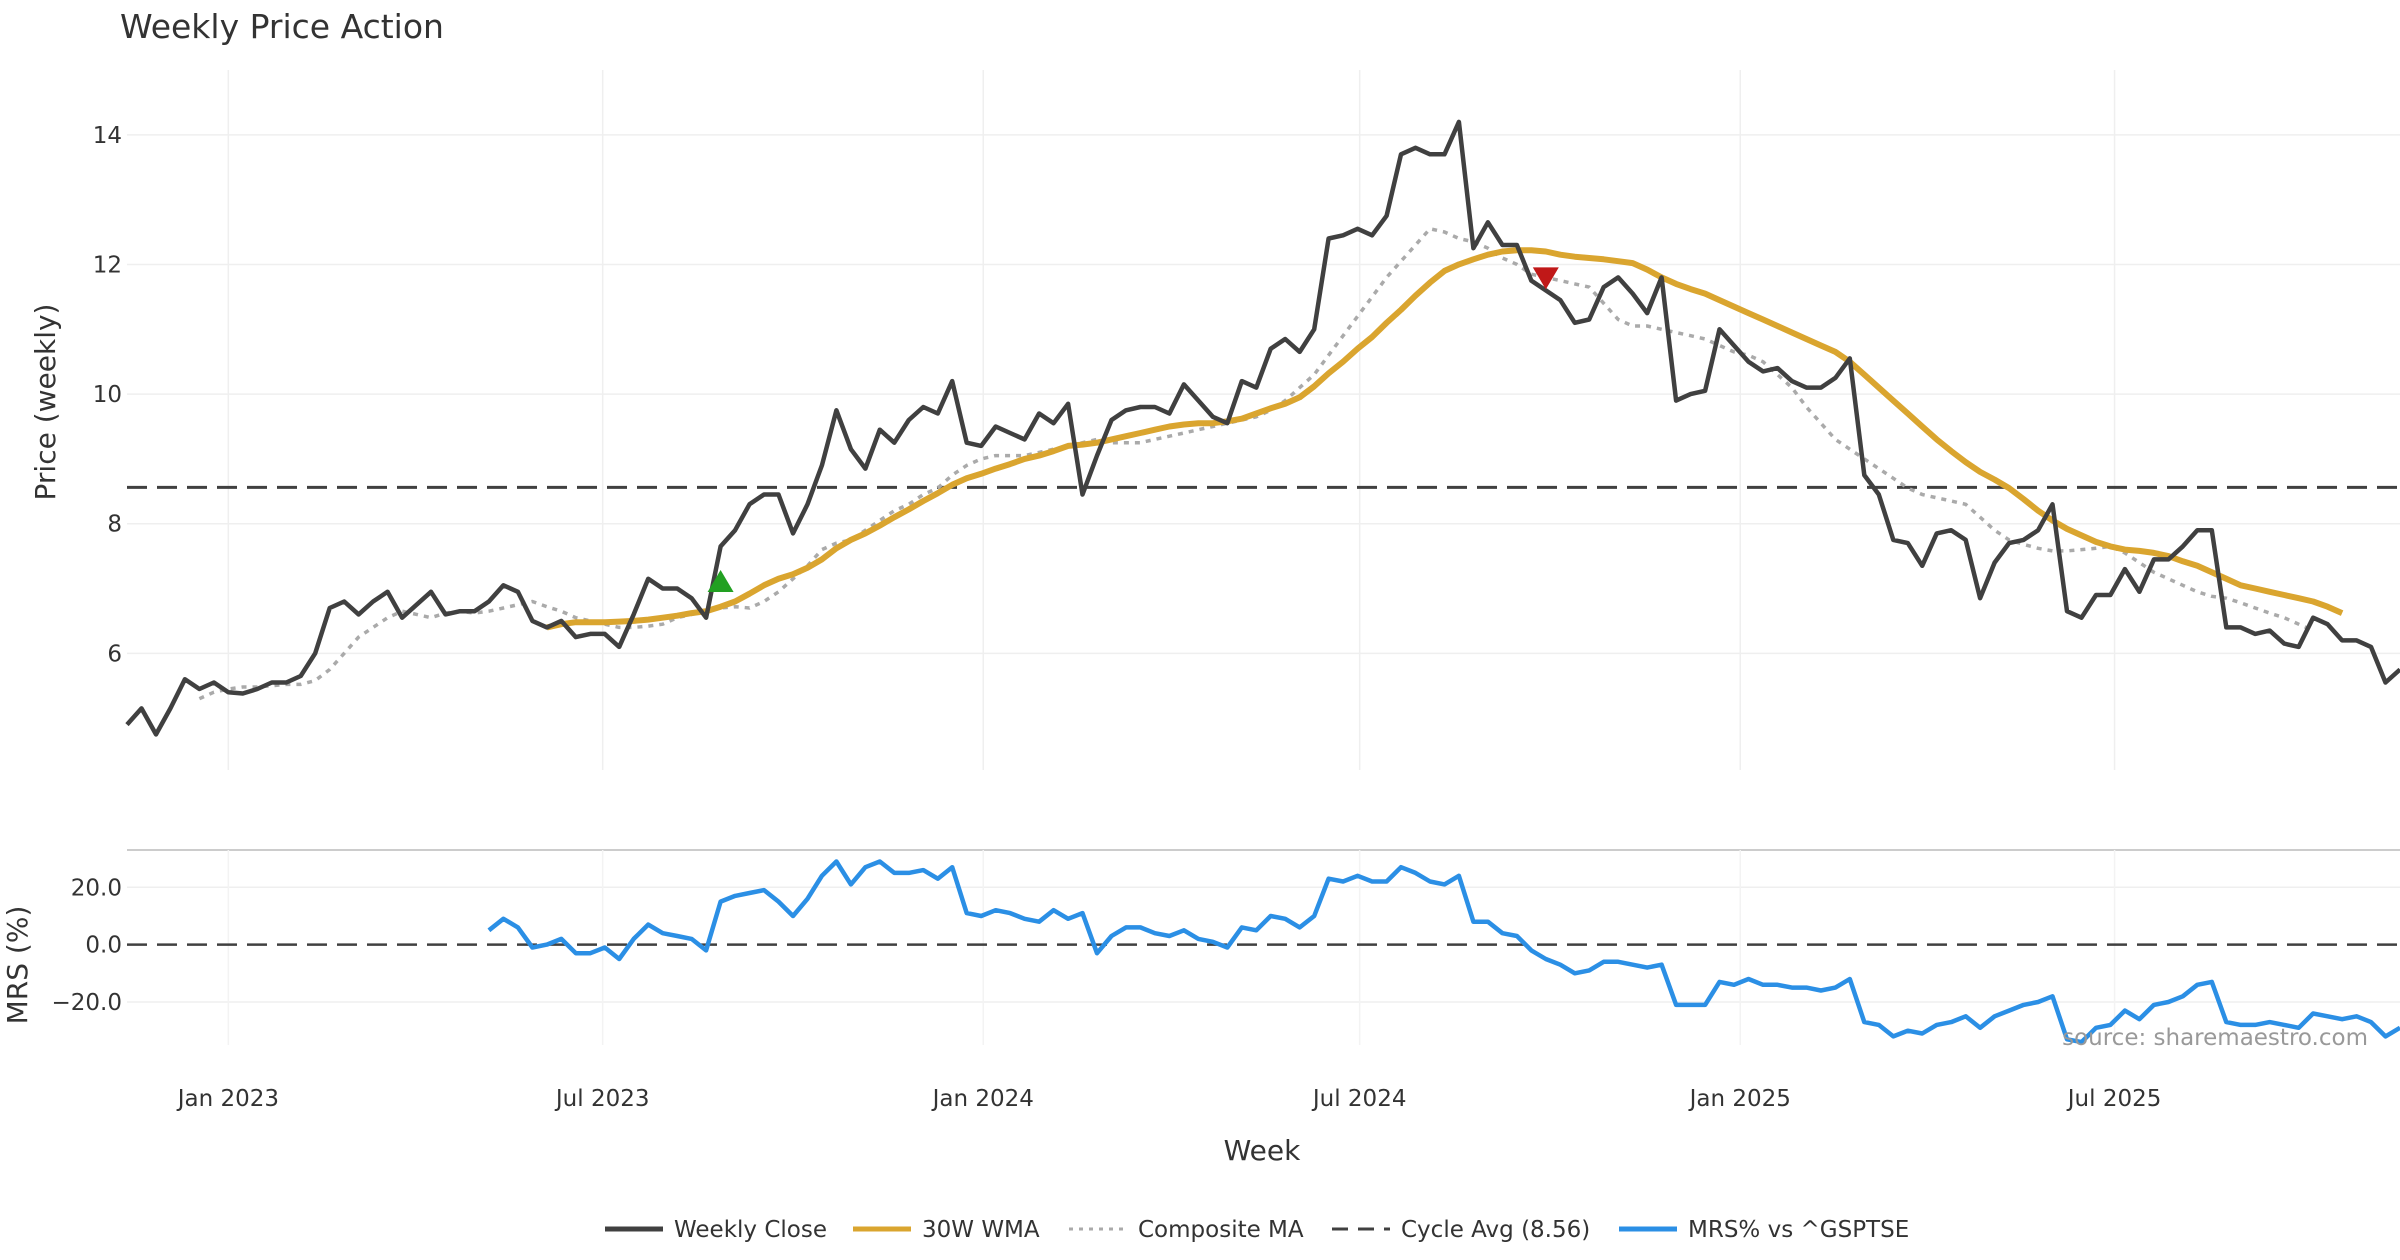 The width and height of the screenshot is (2400, 1260). I want to click on x-tick-label: Jan 2023, so click(227, 1099).